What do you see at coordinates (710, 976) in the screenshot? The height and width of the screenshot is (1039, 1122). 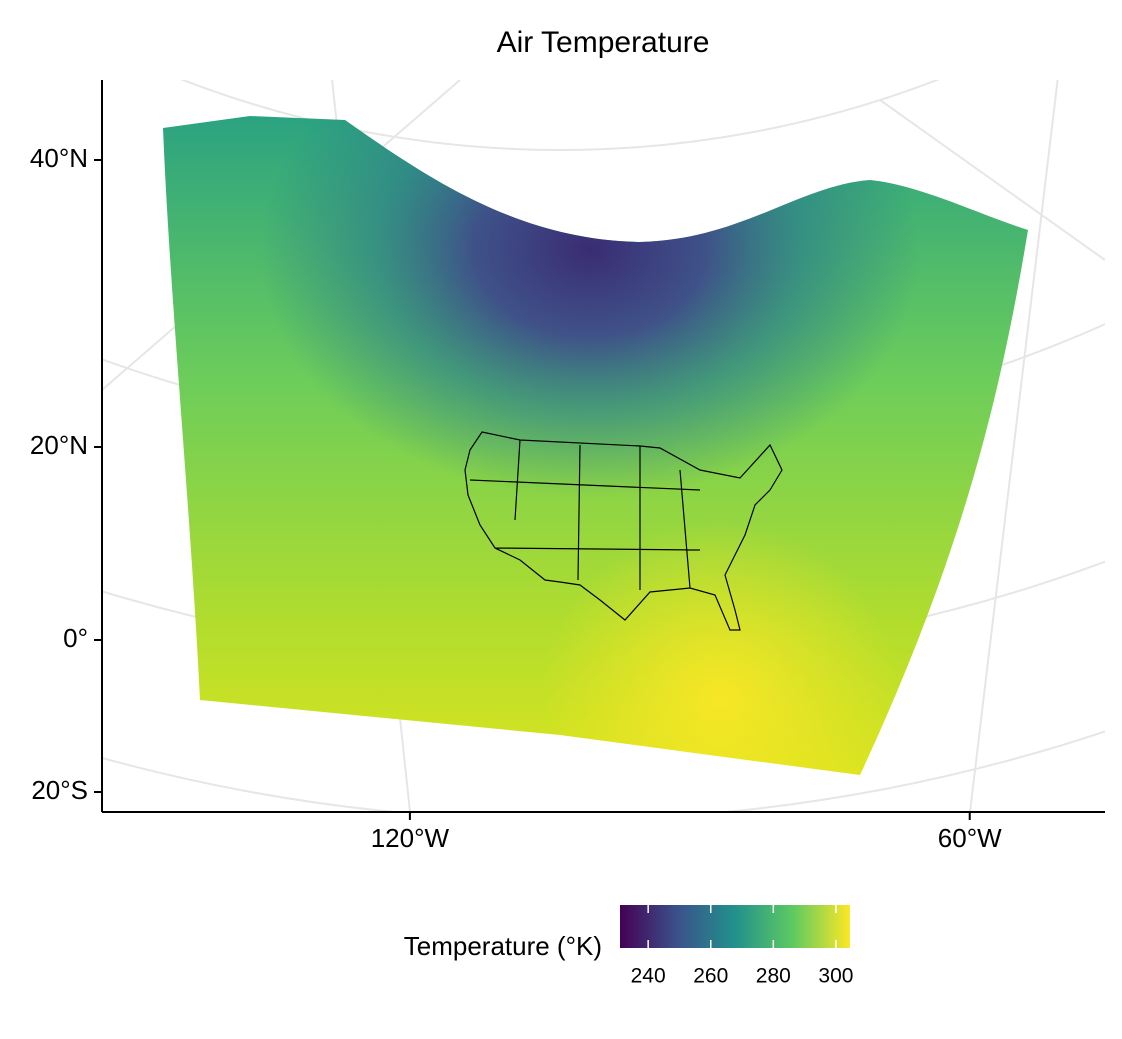 I see `colorbar-label: 260` at bounding box center [710, 976].